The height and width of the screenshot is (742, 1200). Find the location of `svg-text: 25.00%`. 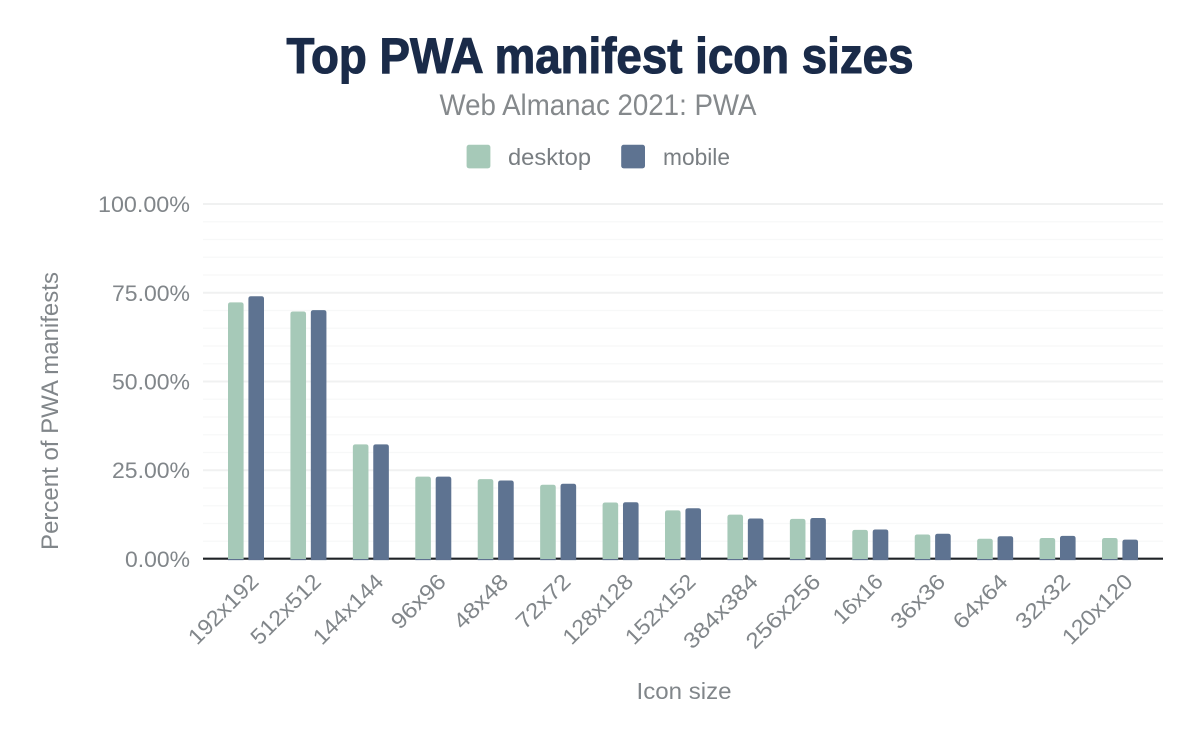

svg-text: 25.00% is located at coordinates (151, 470).